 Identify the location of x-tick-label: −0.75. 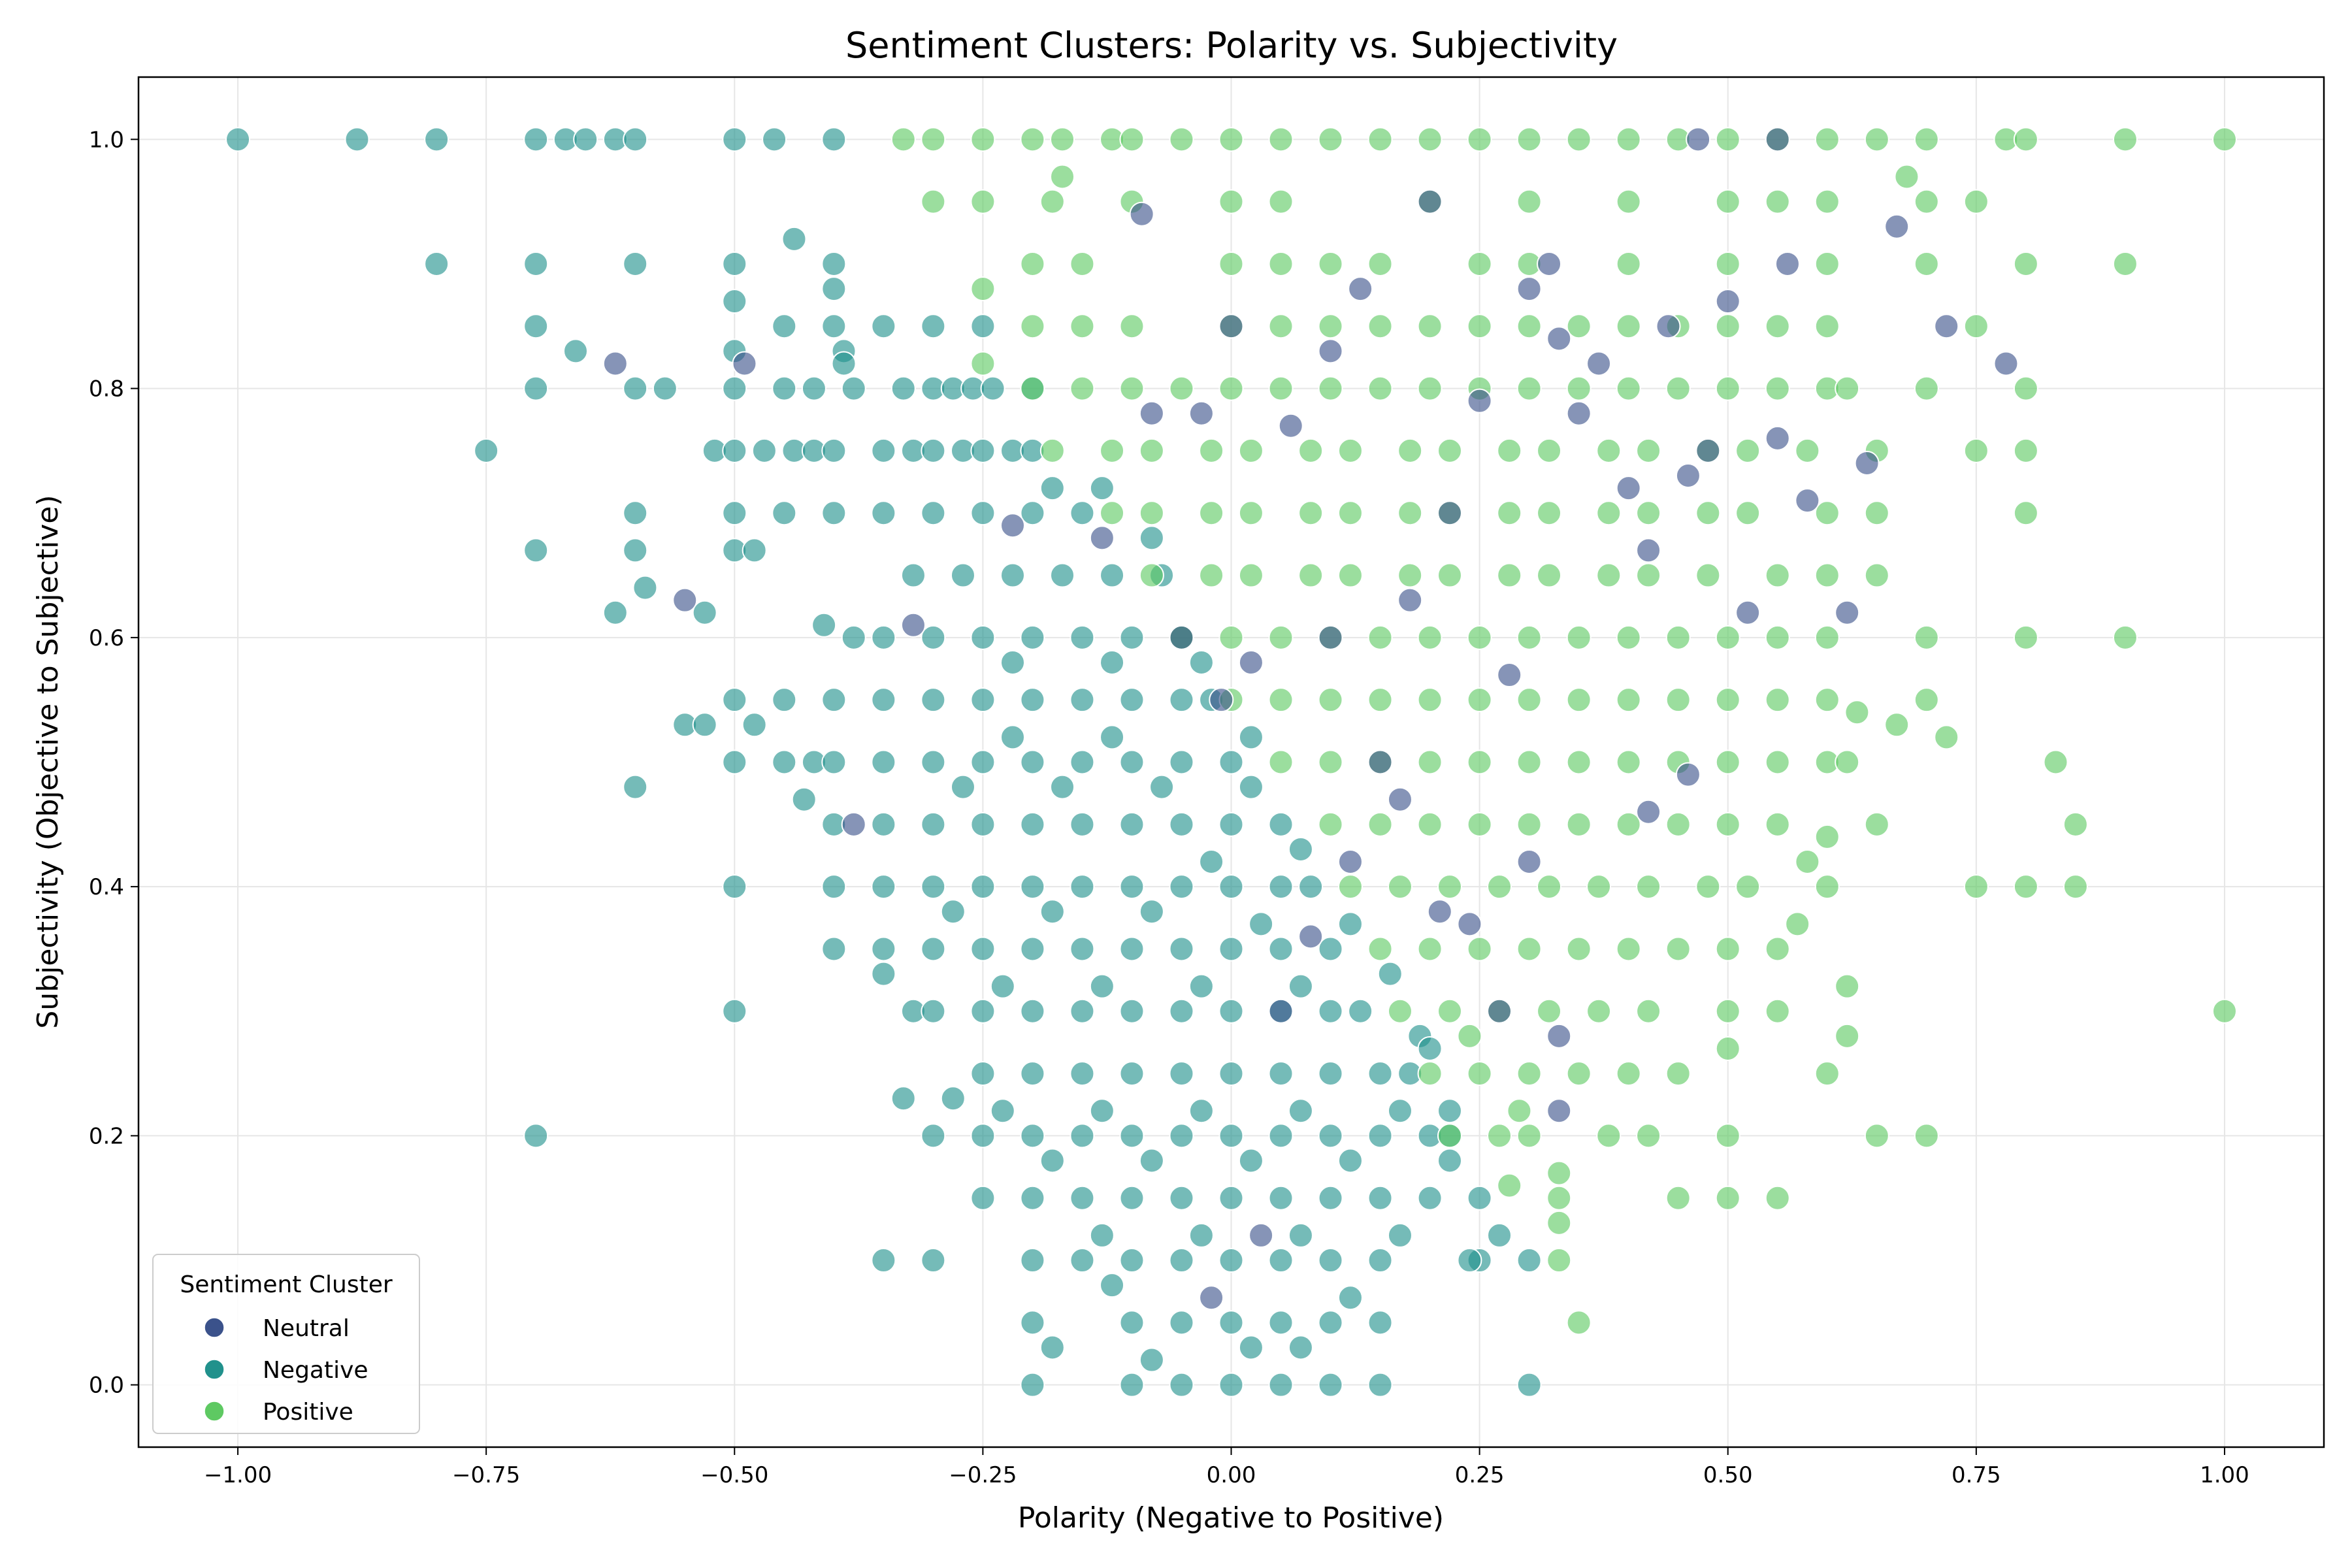
(486, 1475).